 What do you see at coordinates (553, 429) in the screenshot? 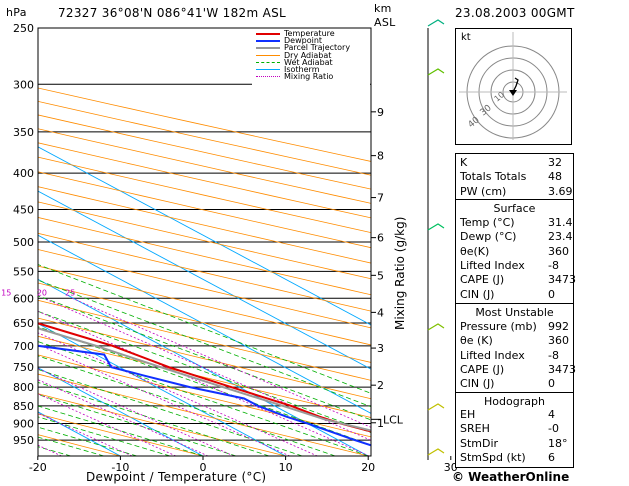
I see `hodograph-param-value: -0` at bounding box center [553, 429].